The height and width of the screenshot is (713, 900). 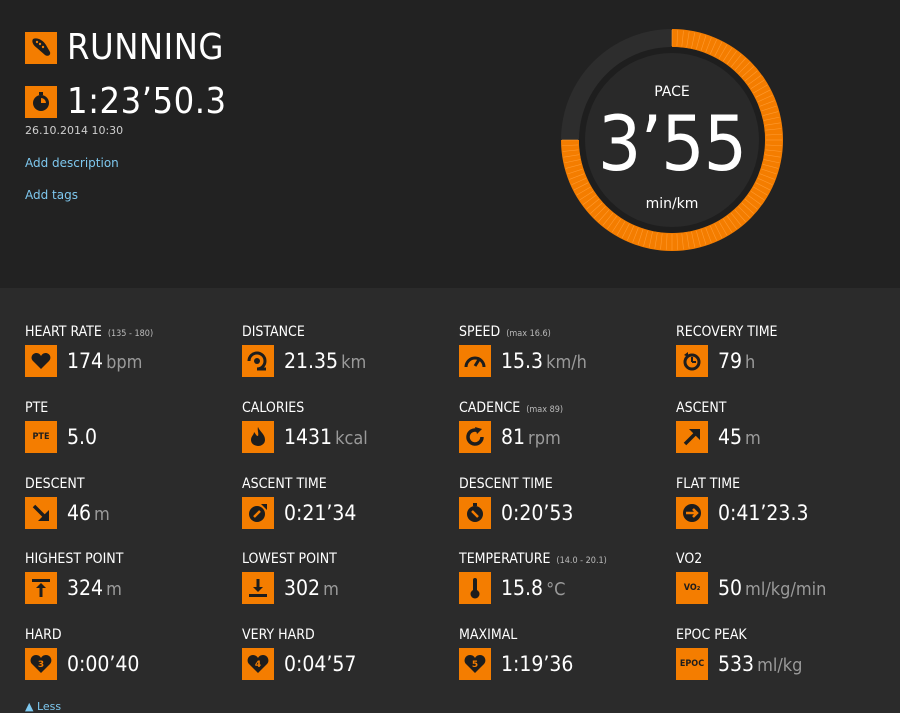 I want to click on stat-label: DESCENT TIME, so click(x=506, y=484).